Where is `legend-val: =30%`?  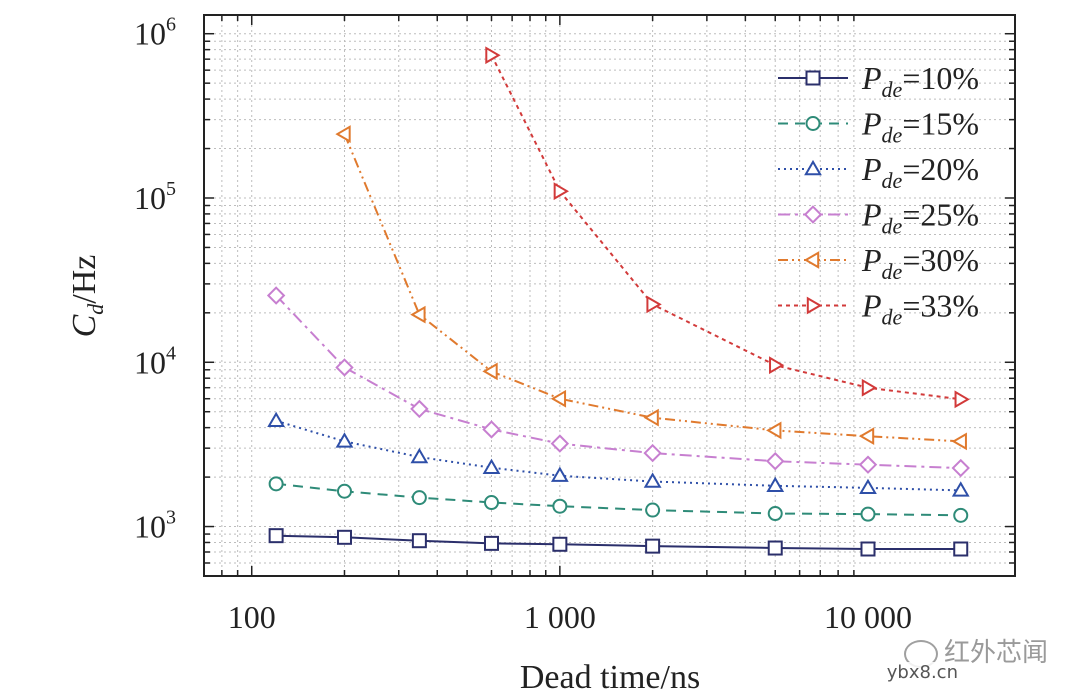
legend-val: =30% is located at coordinates (940, 260).